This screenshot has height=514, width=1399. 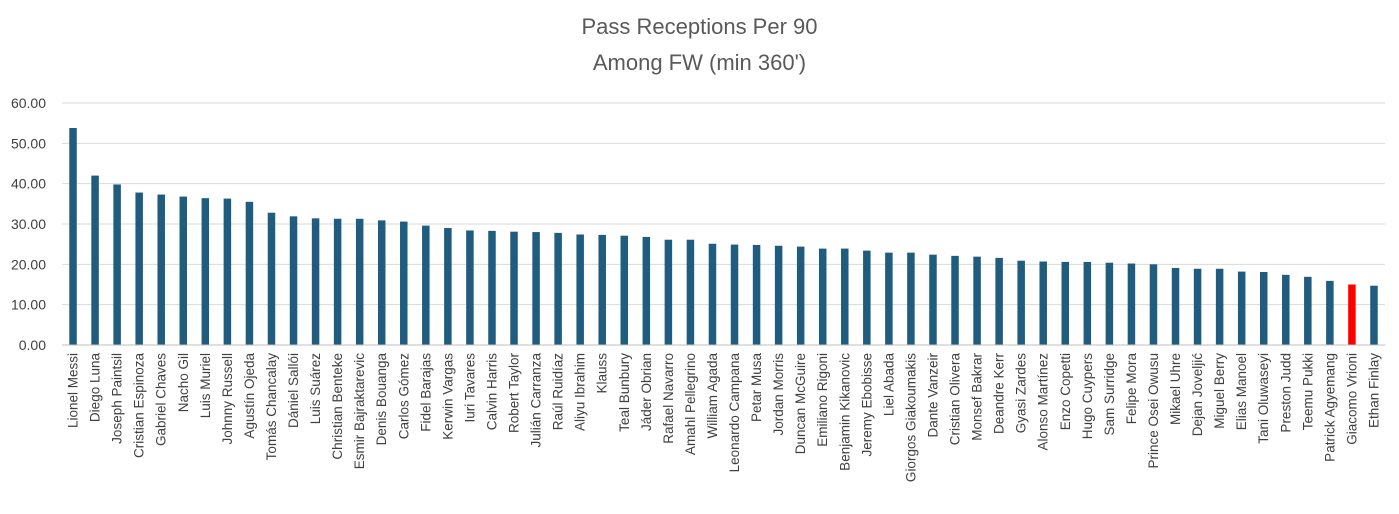 I want to click on x-category-label: Jáder Obrian, so click(x=646, y=392).